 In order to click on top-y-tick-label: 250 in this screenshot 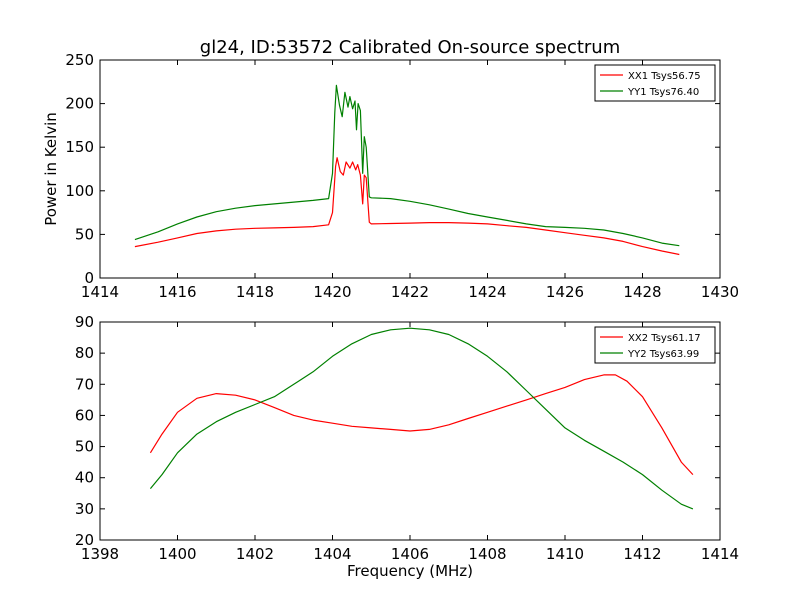, I will do `click(79, 60)`.